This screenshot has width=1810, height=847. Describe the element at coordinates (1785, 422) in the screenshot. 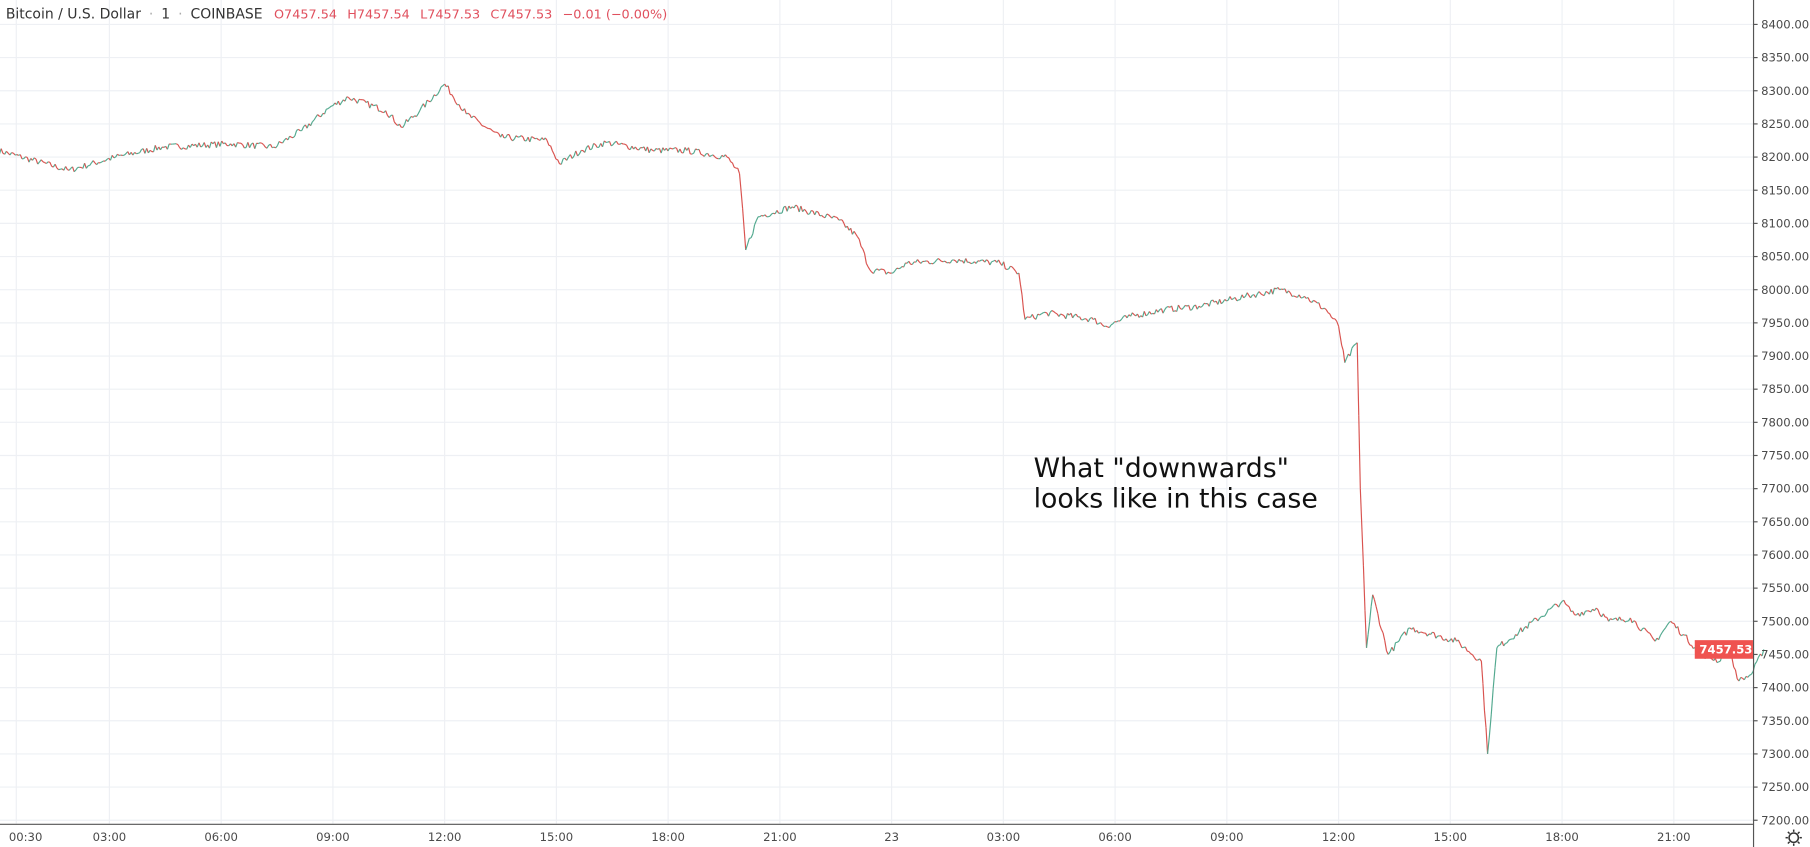

I see `y-tick-label: 7800.00` at that location.